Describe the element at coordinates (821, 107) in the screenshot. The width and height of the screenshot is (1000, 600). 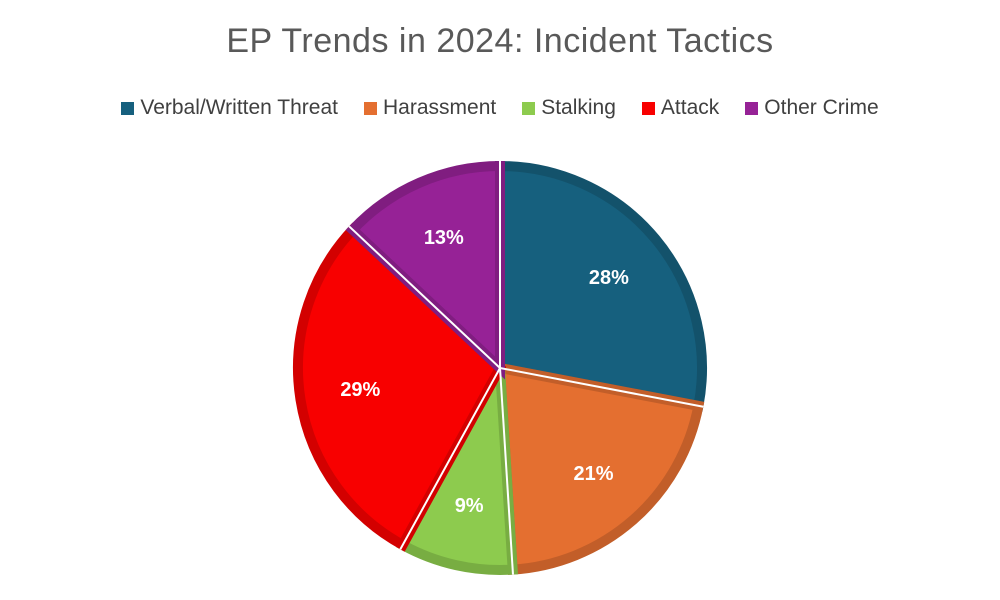
I see `legend-label: Other Crime` at that location.